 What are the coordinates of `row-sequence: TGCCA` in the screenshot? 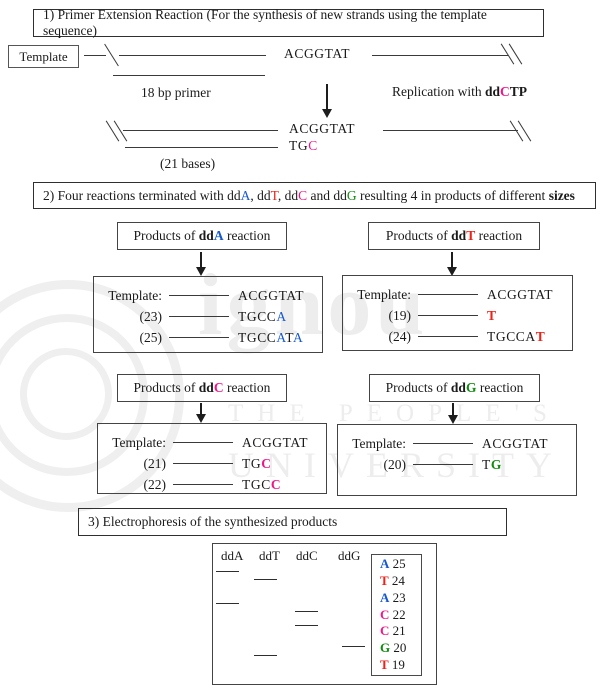 It's located at (262, 316).